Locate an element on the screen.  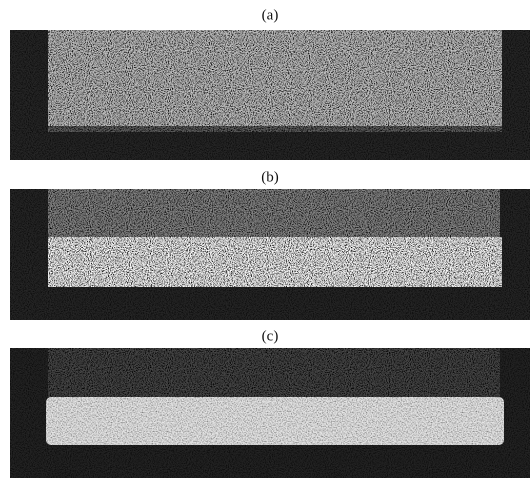
panel-label: (c) is located at coordinates (270, 336).